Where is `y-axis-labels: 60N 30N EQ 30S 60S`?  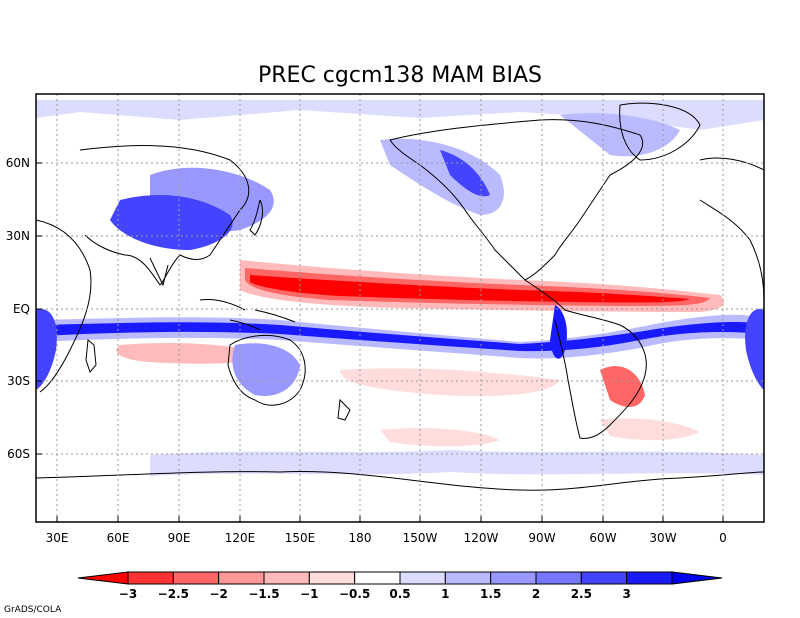
y-axis-labels: 60N 30N EQ 30S 60S is located at coordinates (18, 308).